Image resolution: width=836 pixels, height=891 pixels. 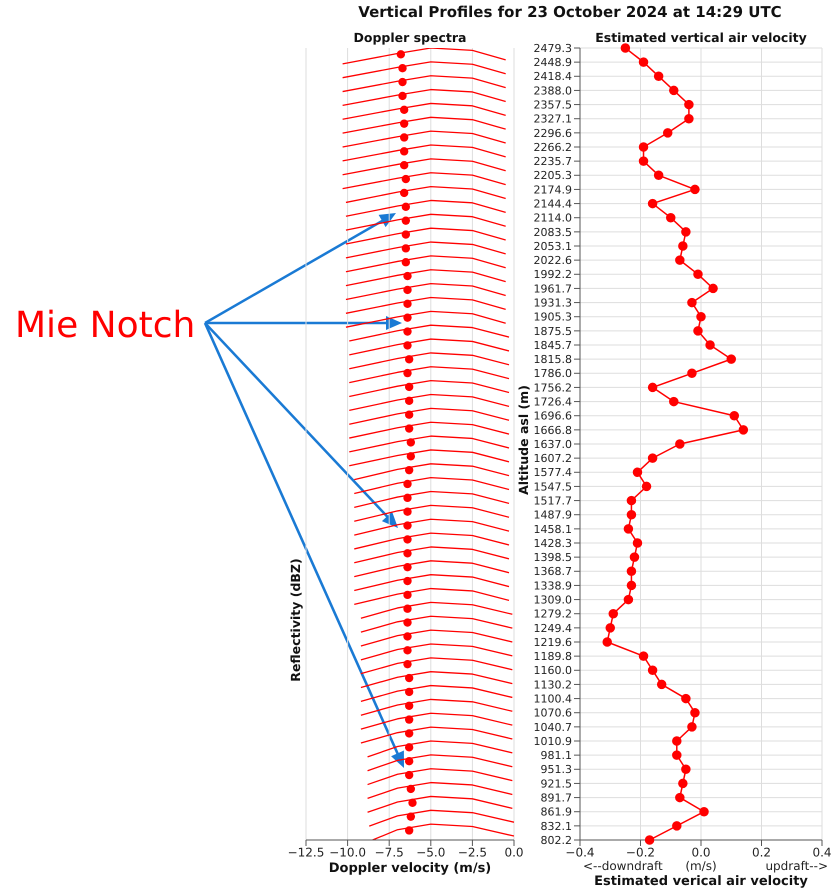 What do you see at coordinates (553, 105) in the screenshot?
I see `y-tick-label: 2357.5` at bounding box center [553, 105].